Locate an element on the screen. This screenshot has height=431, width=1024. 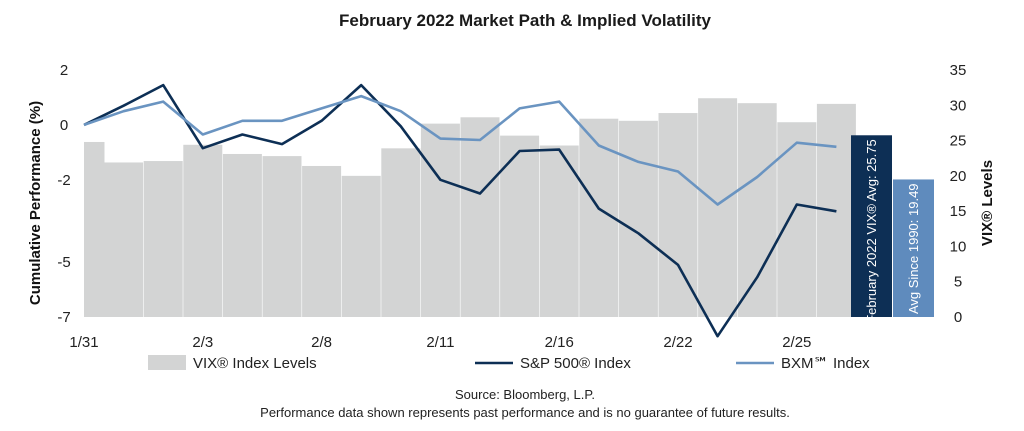
legend-label-vix: VIX® Index Levels is located at coordinates (255, 363).